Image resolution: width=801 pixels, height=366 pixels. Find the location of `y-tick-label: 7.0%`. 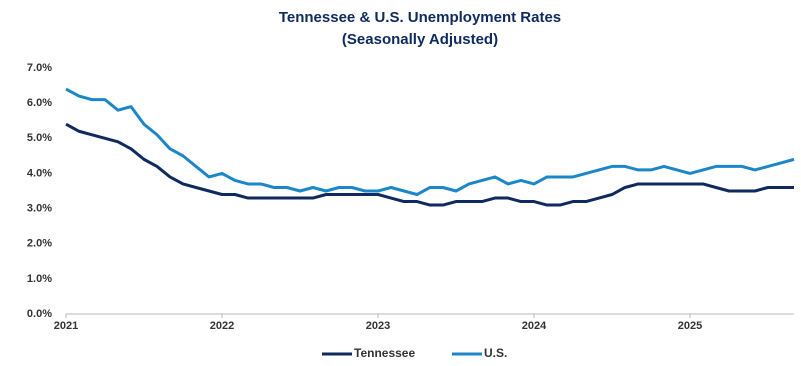

y-tick-label: 7.0% is located at coordinates (39, 68).